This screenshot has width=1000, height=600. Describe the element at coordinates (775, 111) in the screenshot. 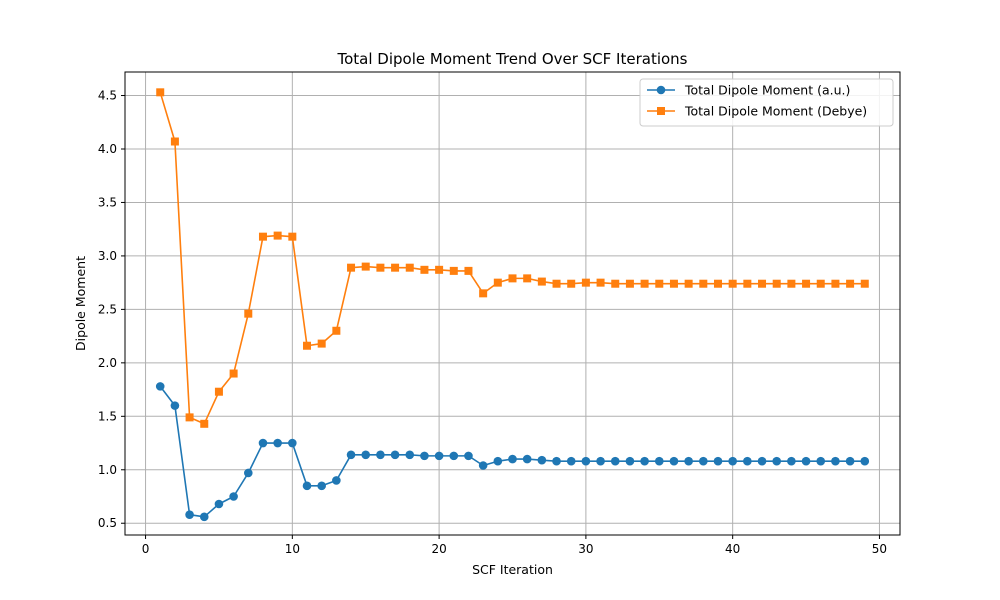

I see `legend-label: Total Dipole Moment (Debye)` at that location.